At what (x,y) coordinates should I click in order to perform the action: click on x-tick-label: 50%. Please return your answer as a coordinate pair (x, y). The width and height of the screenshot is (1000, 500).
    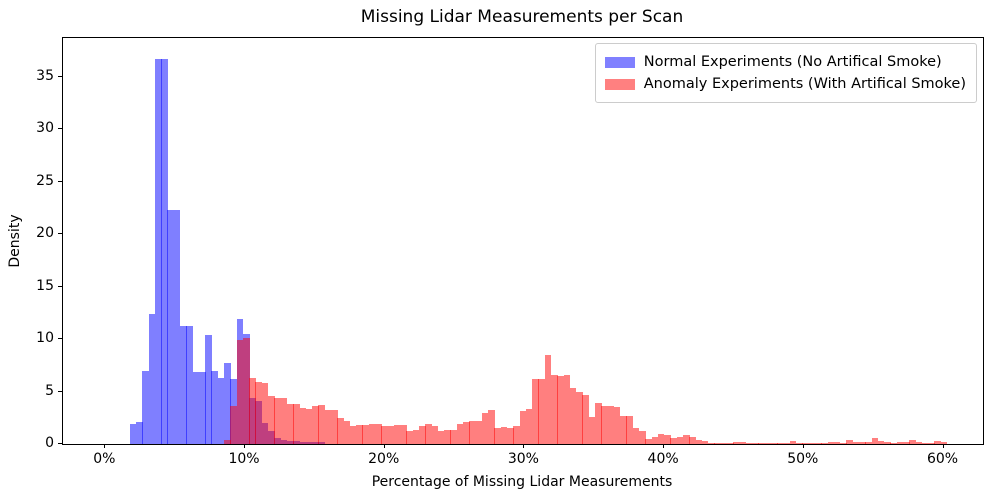
    Looking at the image, I should click on (803, 459).